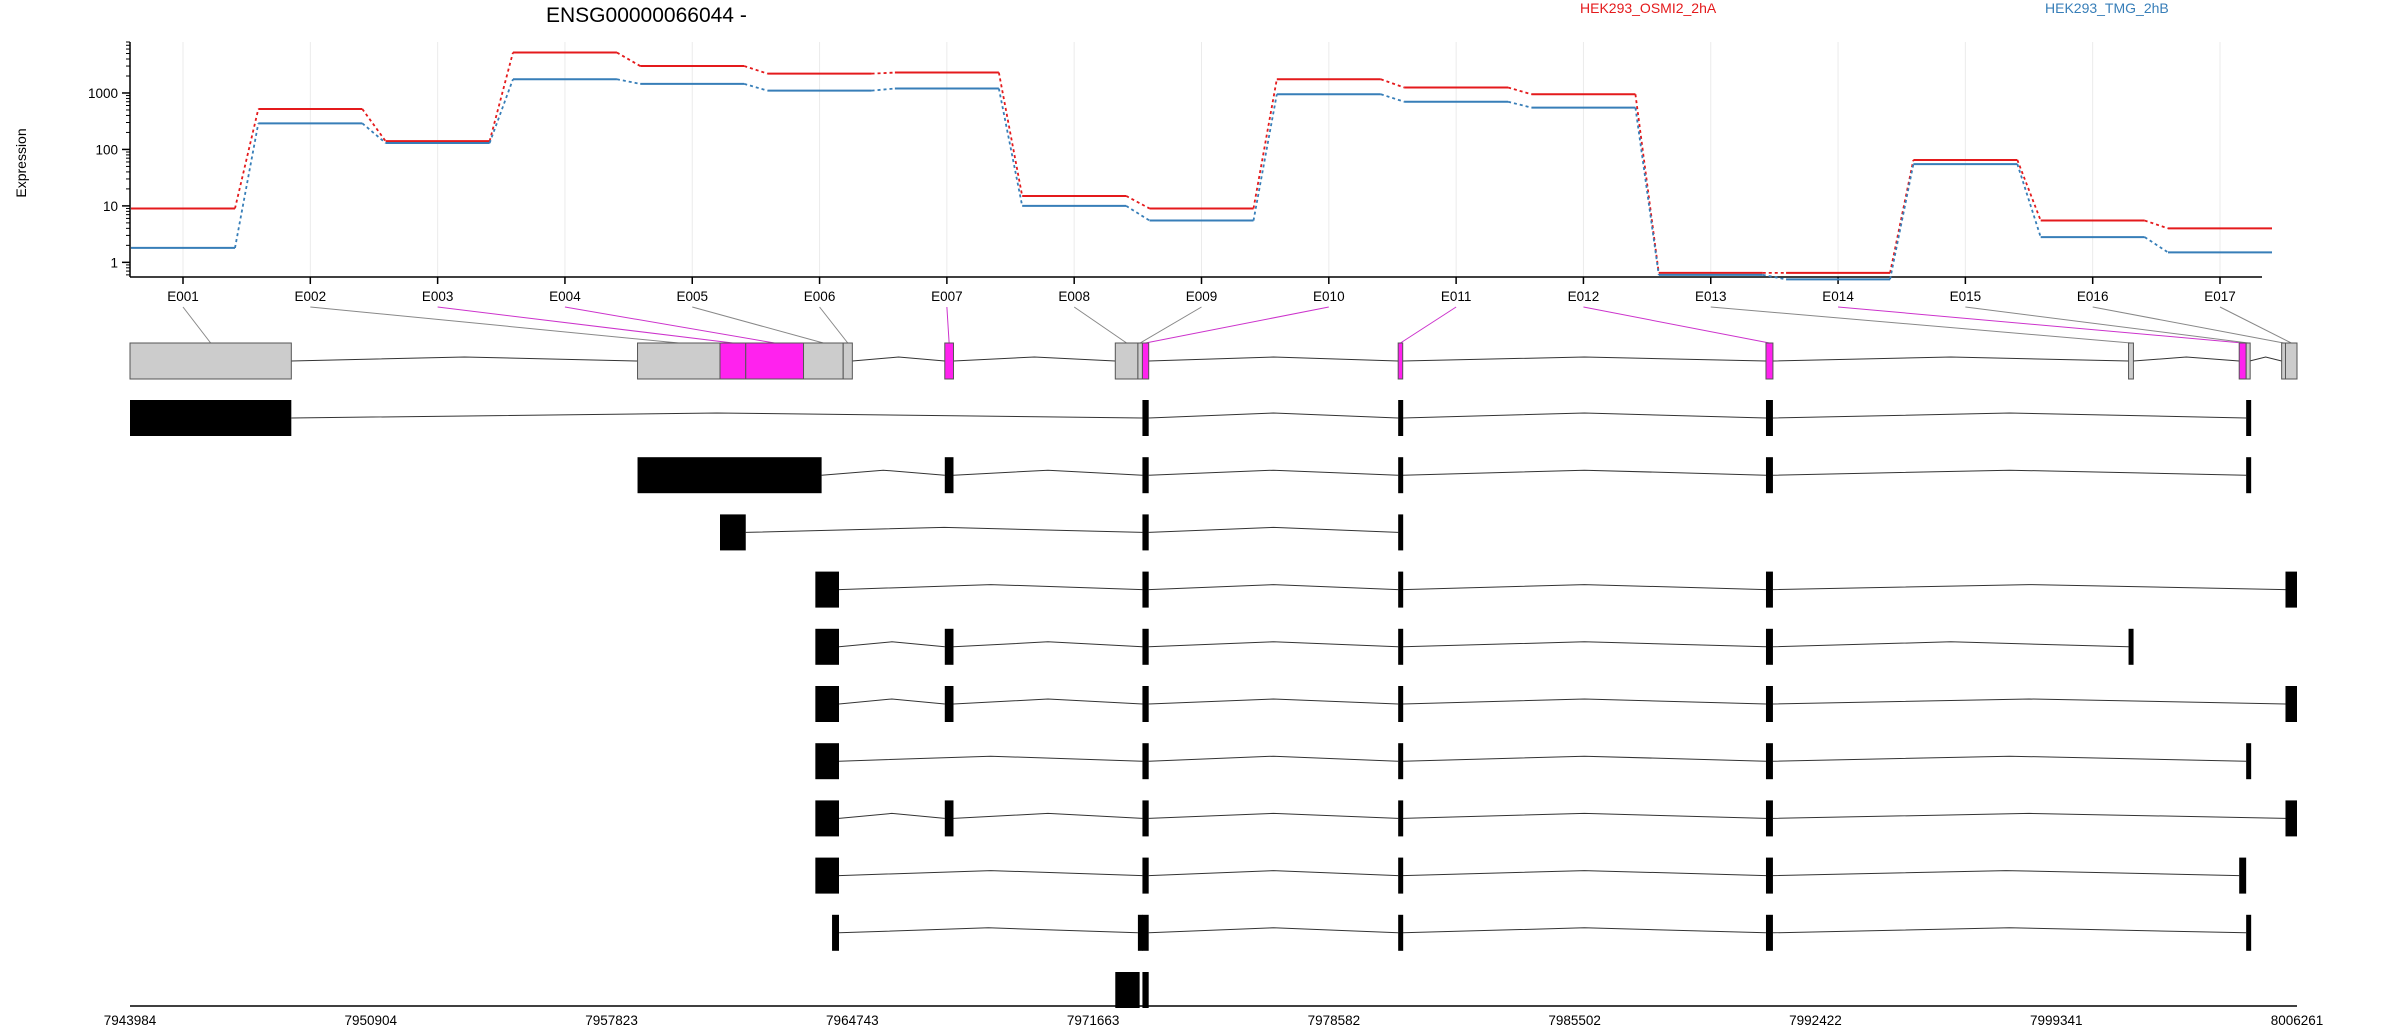 The height and width of the screenshot is (1030, 2400). I want to click on genomic-tick-label: 8006261, so click(2297, 1020).